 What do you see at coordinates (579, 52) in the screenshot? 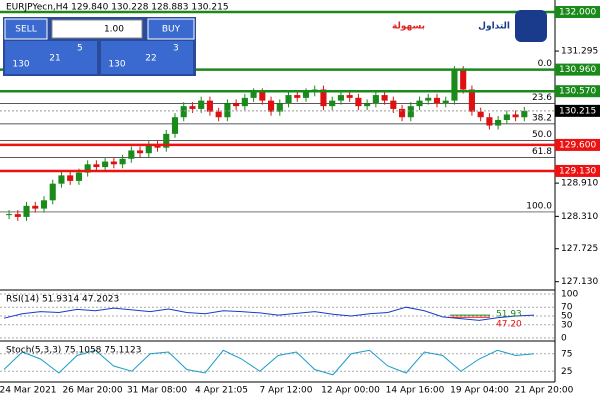
I see `y-tick-label: 131.295` at bounding box center [579, 52].